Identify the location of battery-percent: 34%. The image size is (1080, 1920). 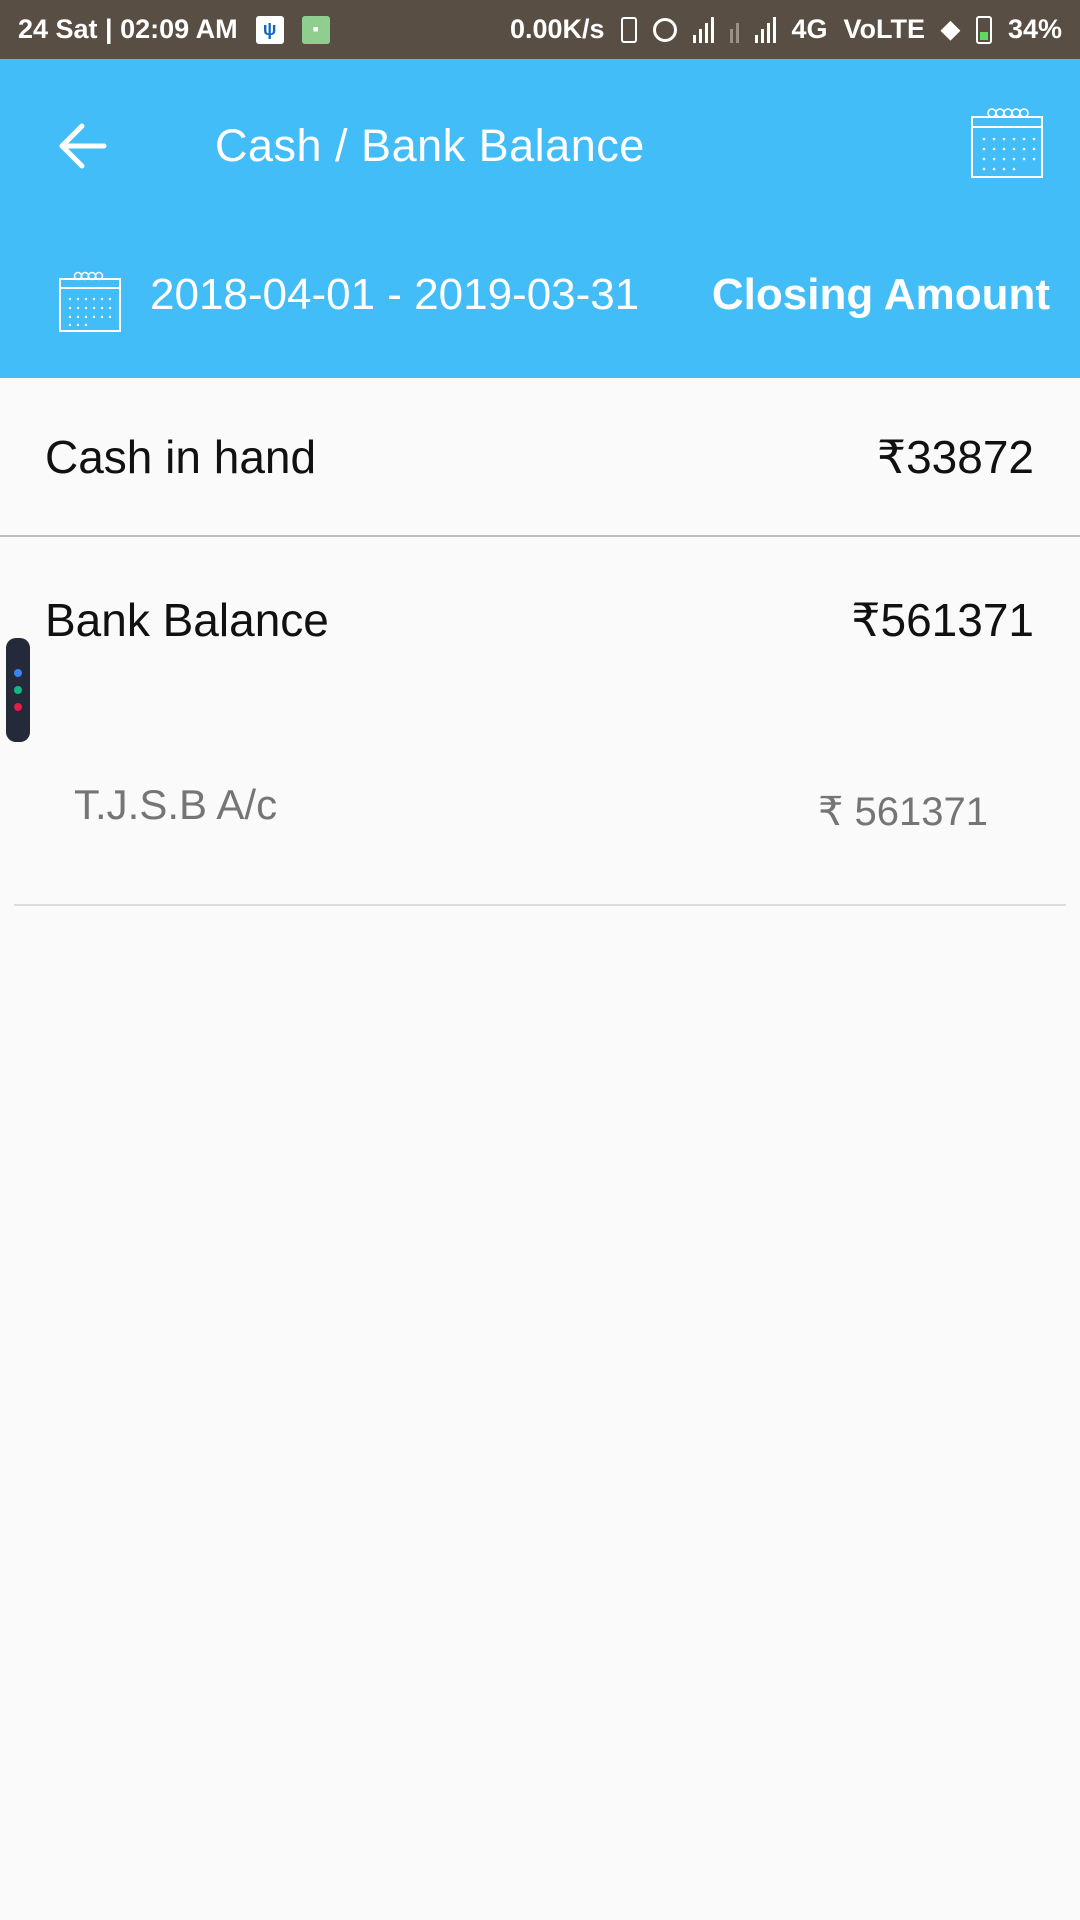
(1034, 29).